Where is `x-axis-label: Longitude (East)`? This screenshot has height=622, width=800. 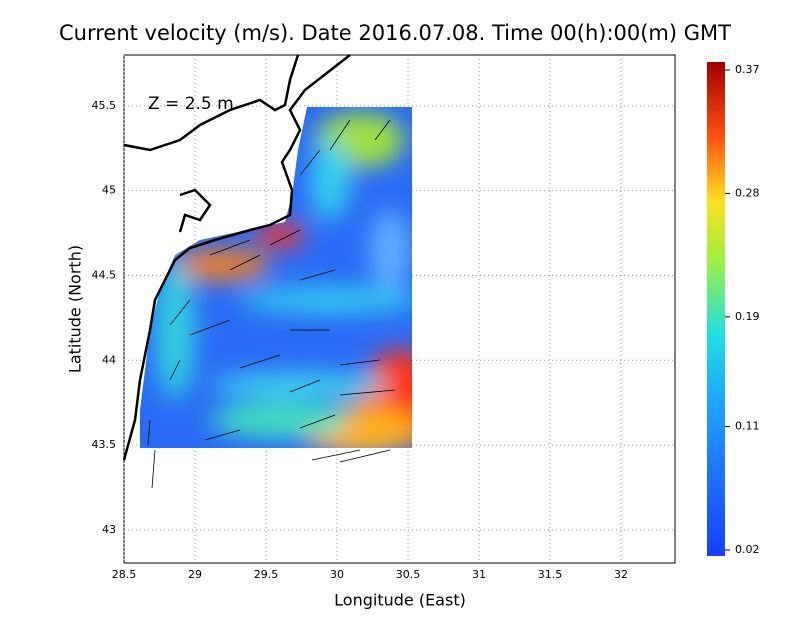 x-axis-label: Longitude (East) is located at coordinates (400, 600).